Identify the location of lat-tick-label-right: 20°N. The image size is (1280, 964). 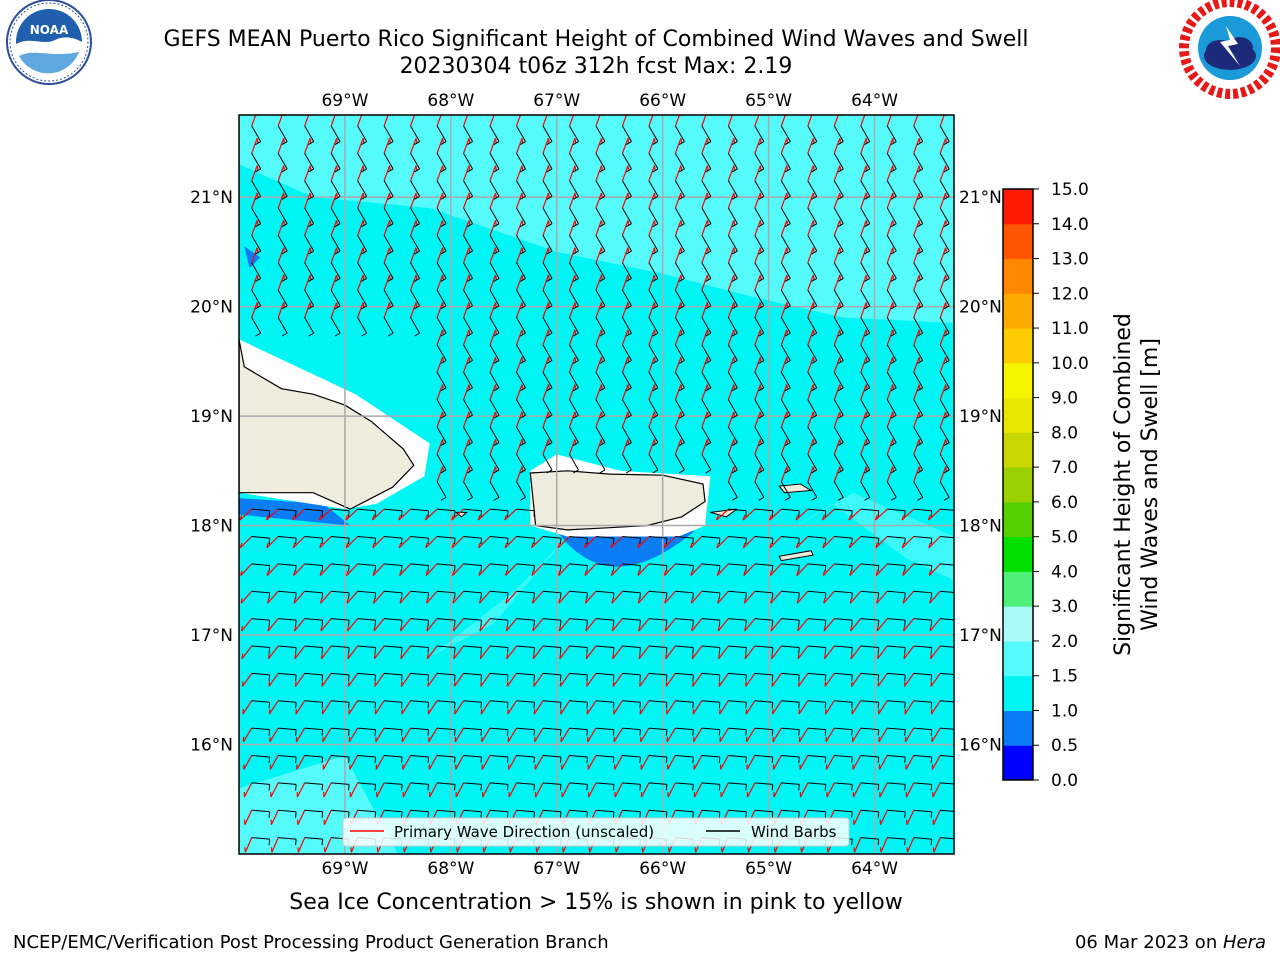
(980, 308).